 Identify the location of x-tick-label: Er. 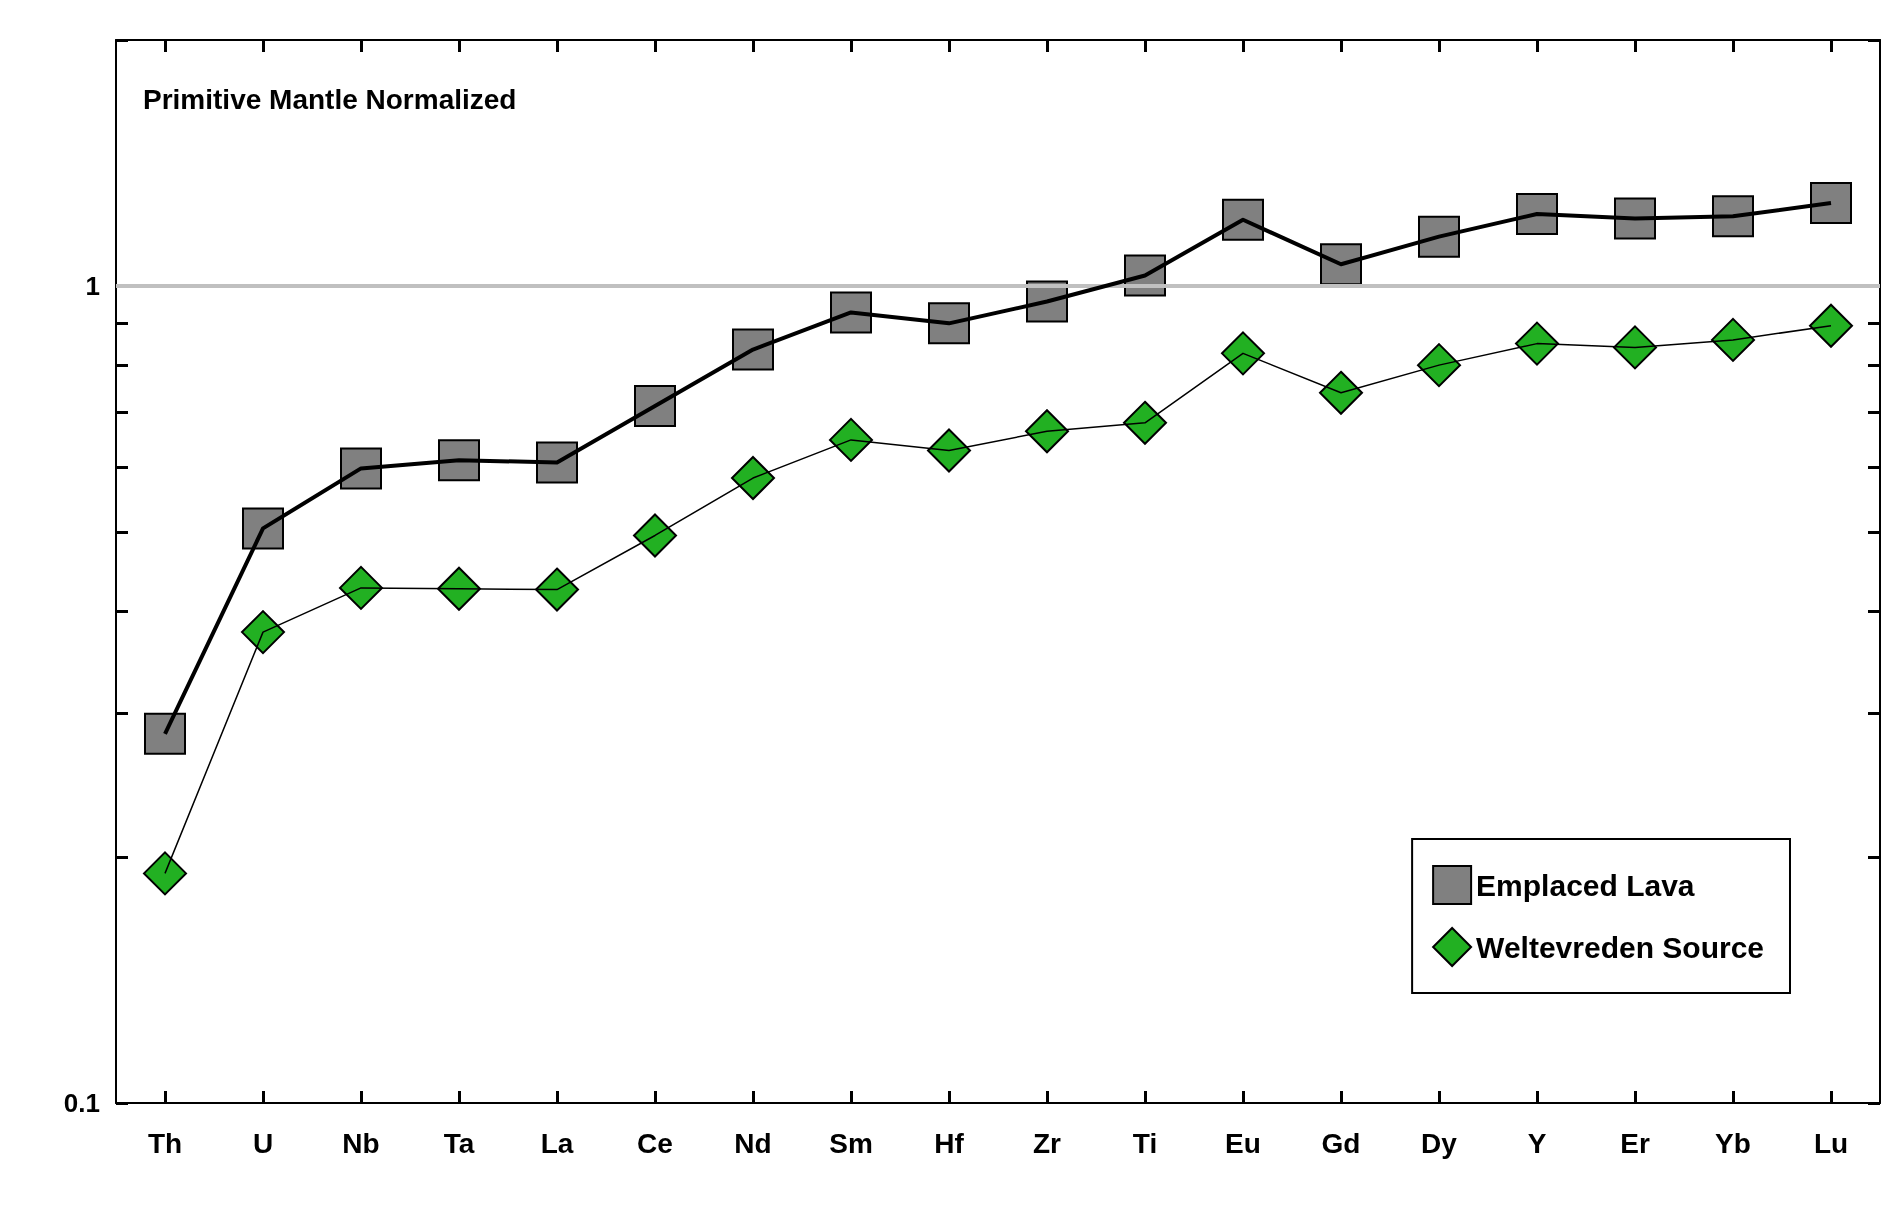
(1635, 1143).